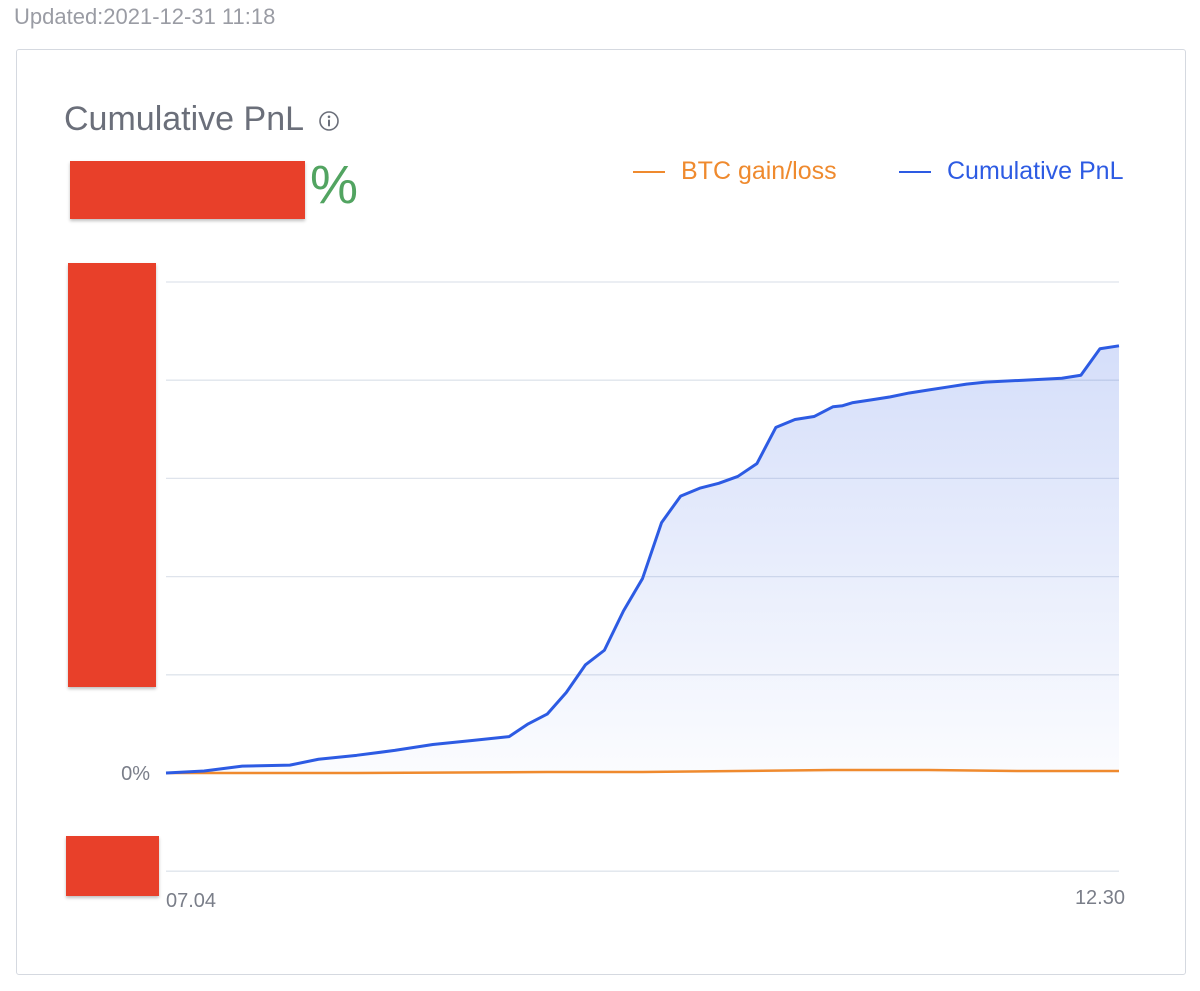 This screenshot has width=1200, height=991. Describe the element at coordinates (334, 185) in the screenshot. I see `value-suffix: %` at that location.